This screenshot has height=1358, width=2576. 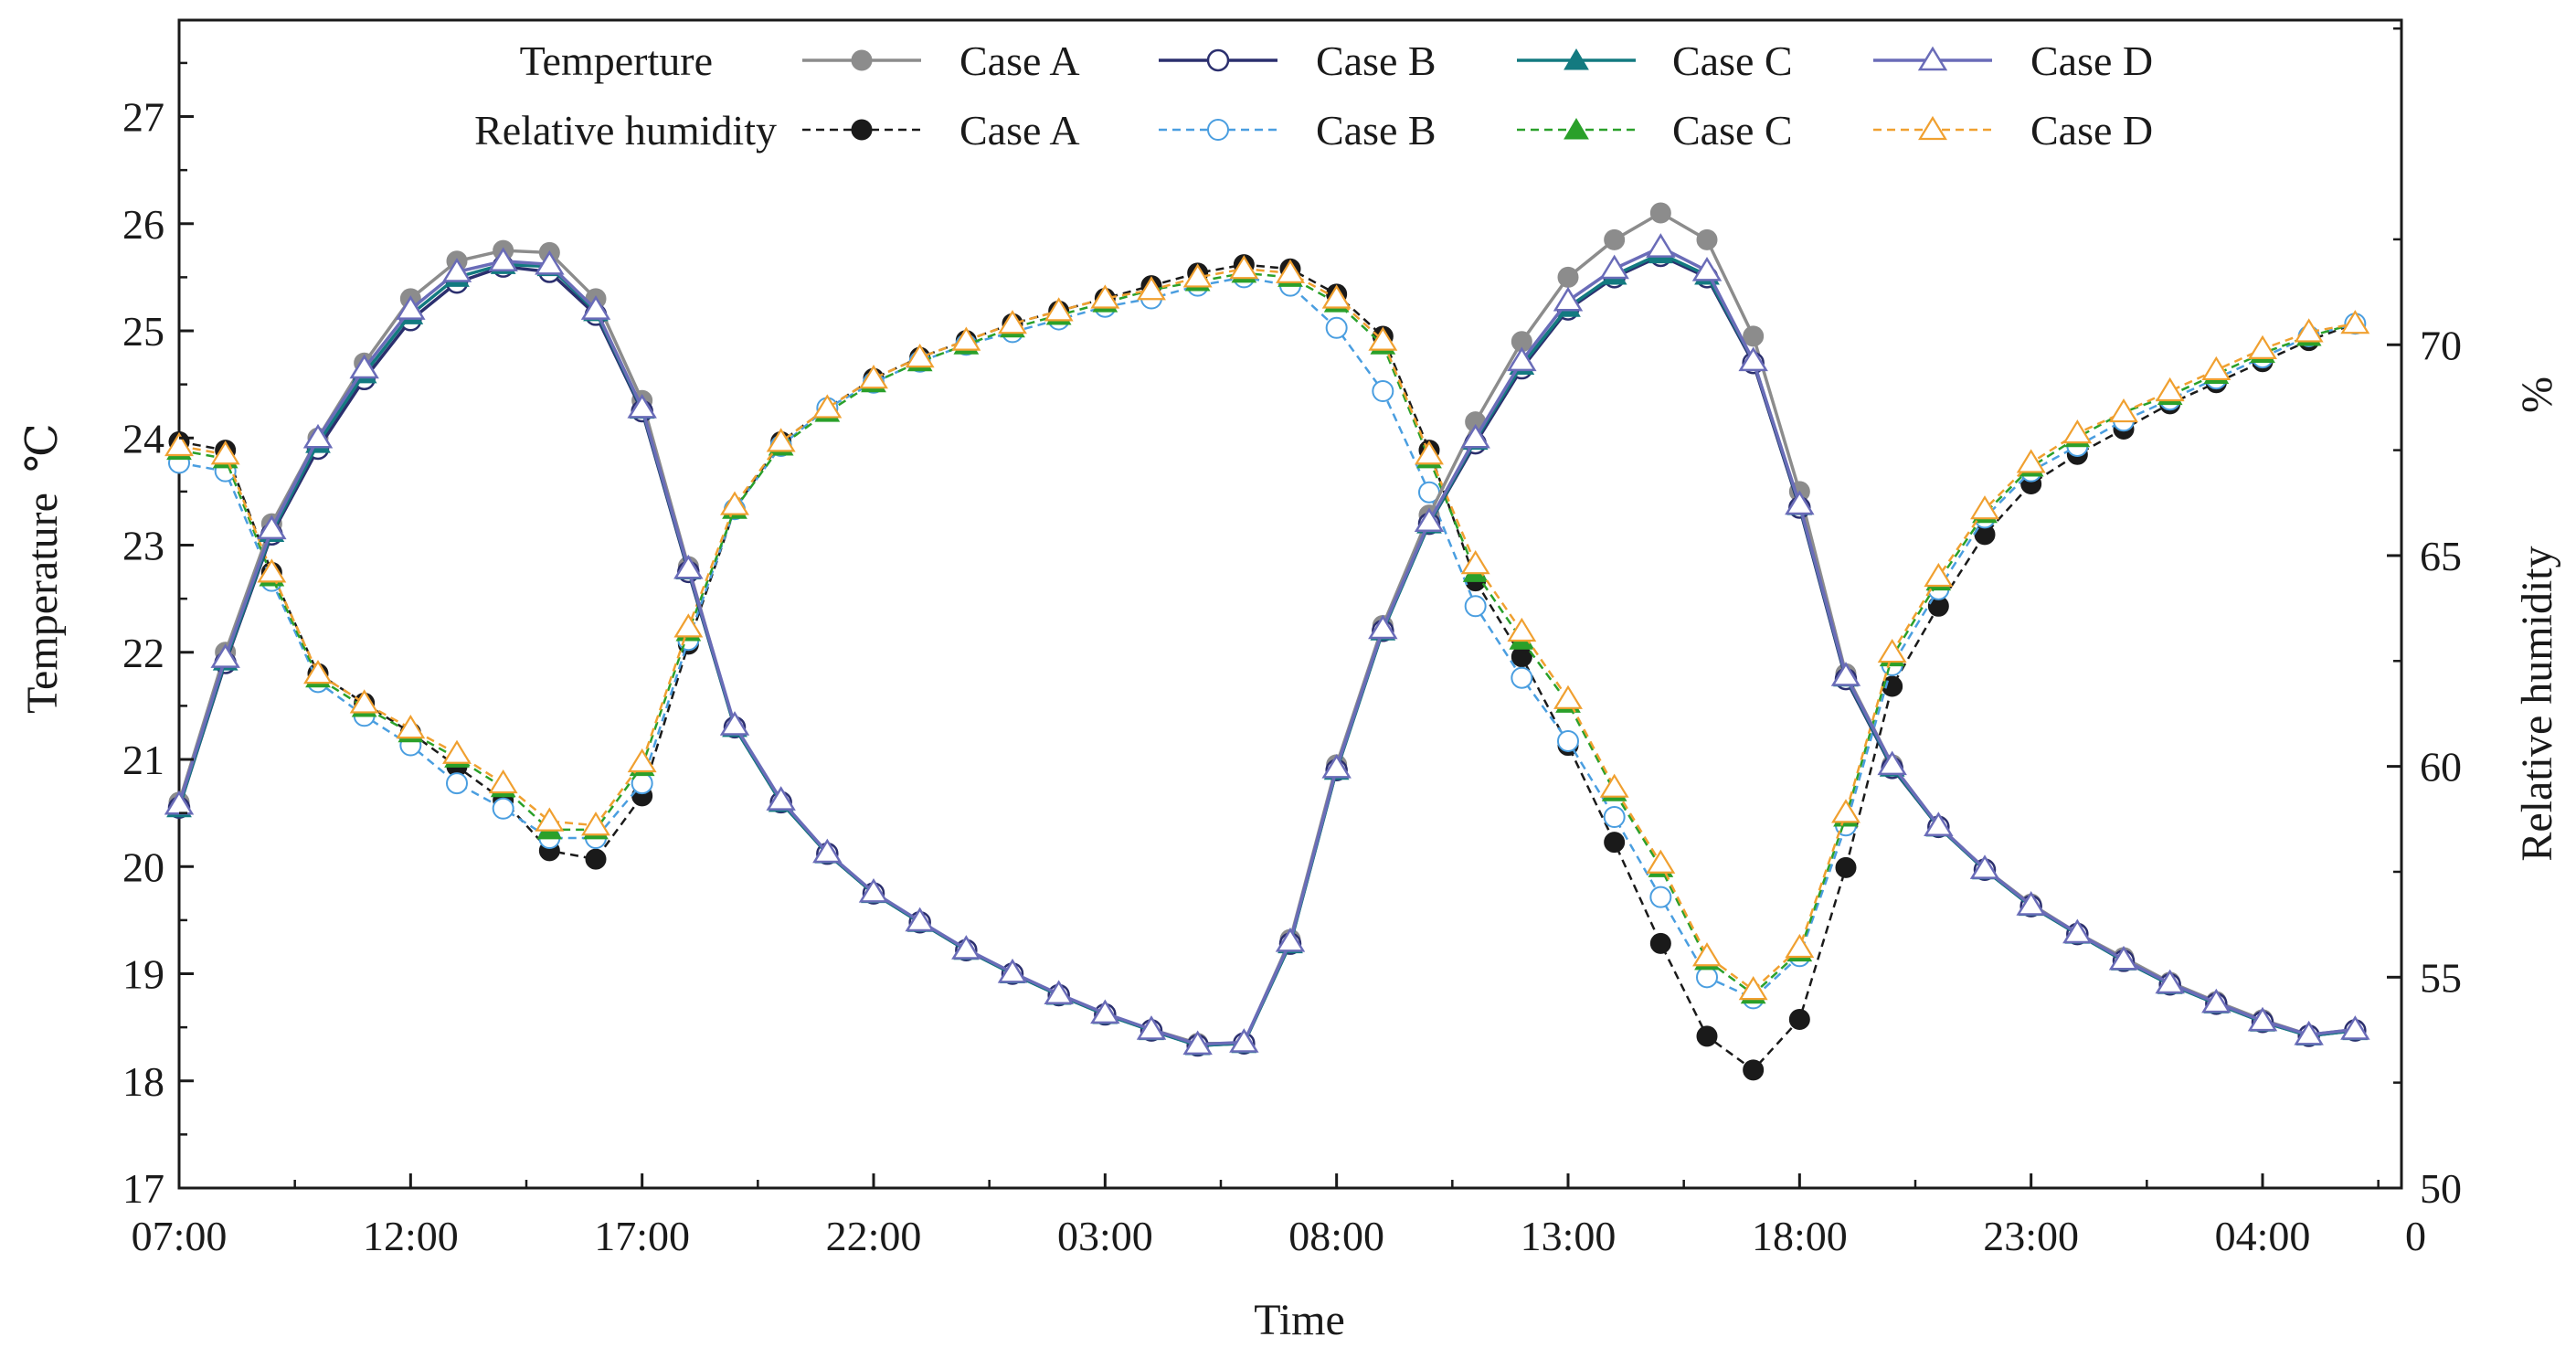 I want to click on x-tick-label: 17:00, so click(x=642, y=1236).